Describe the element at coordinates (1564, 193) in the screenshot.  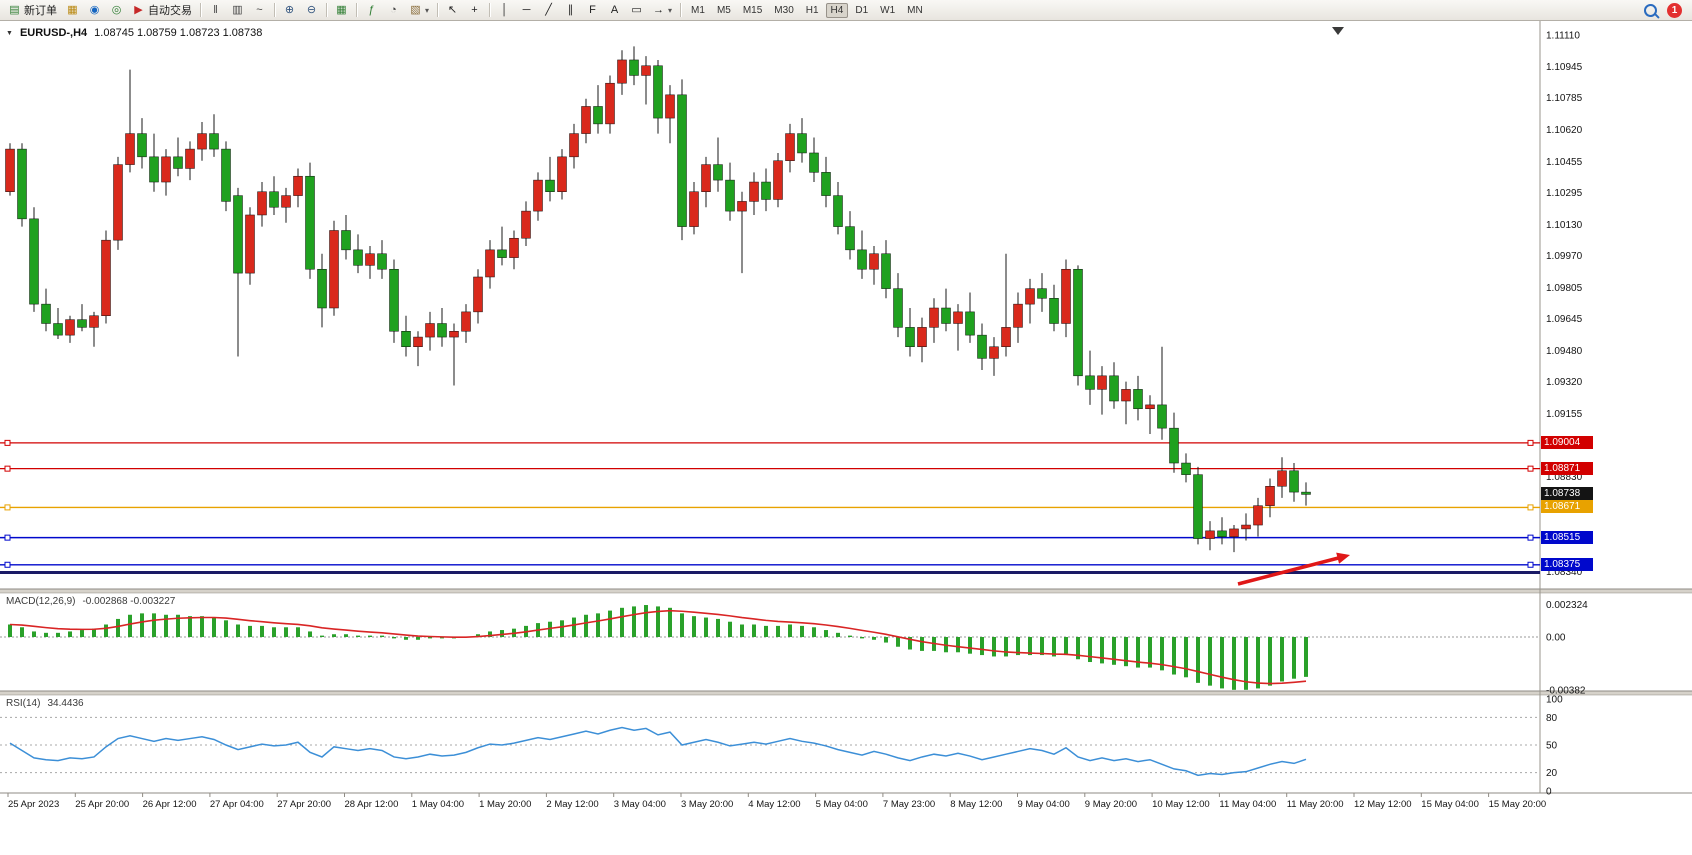
I see `price-axis-label: 1.10295` at that location.